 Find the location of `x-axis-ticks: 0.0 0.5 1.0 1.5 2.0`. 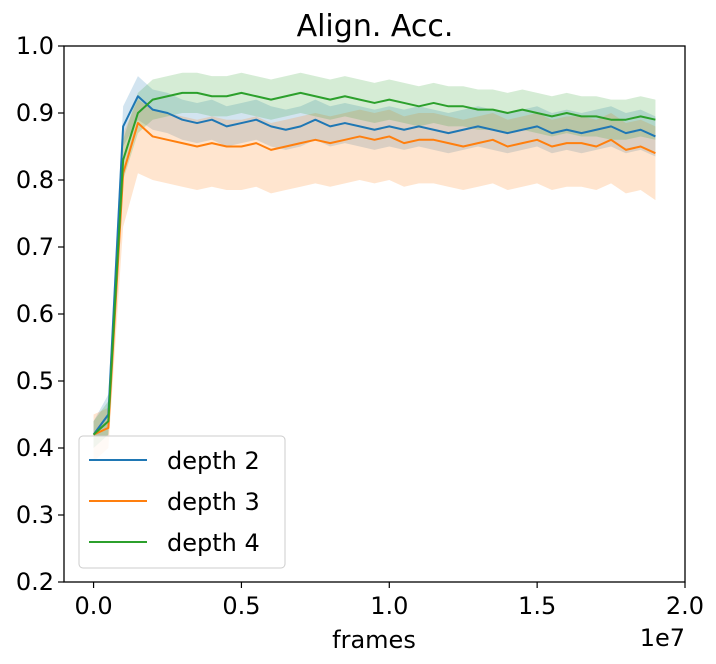

x-axis-ticks: 0.0 0.5 1.0 1.5 2.0 is located at coordinates (389, 601).